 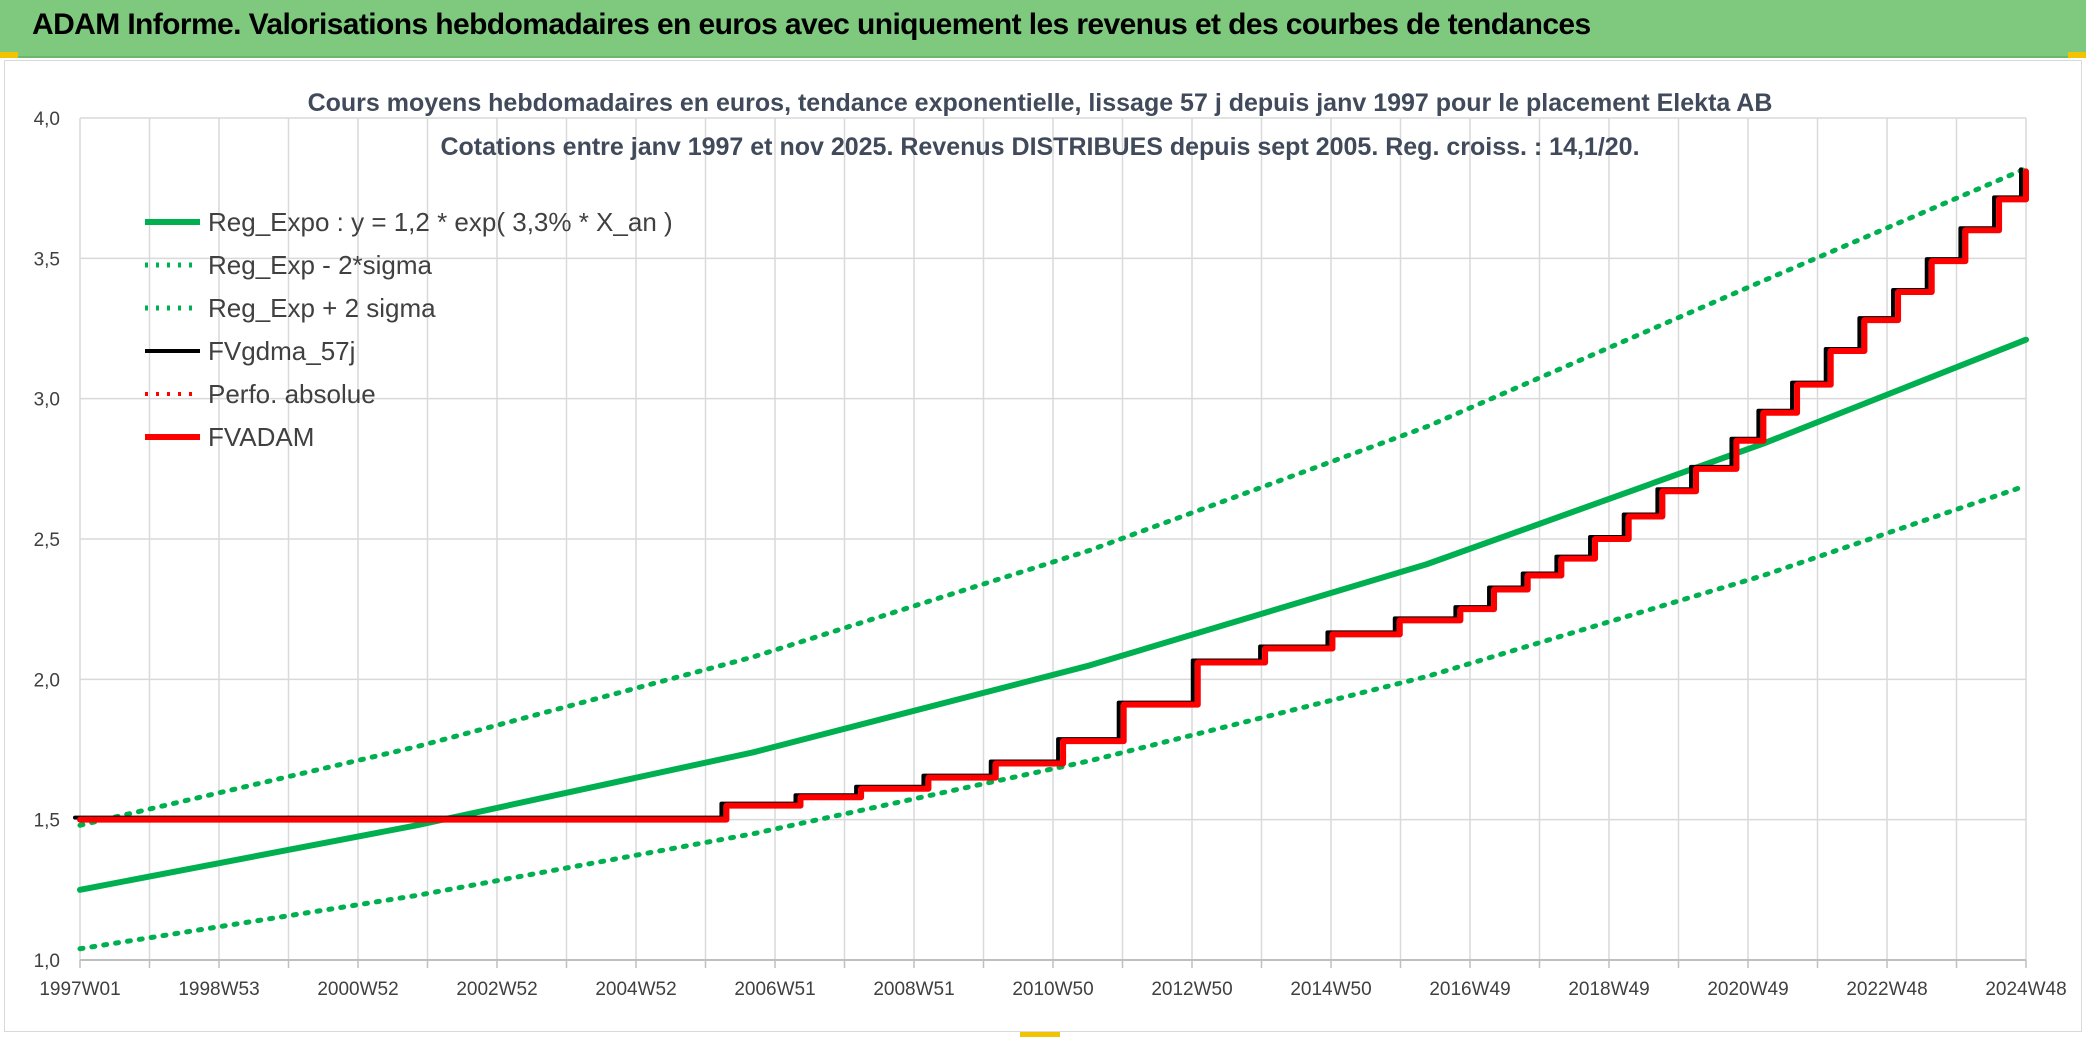 I want to click on corner-mark-left, so click(x=9, y=55).